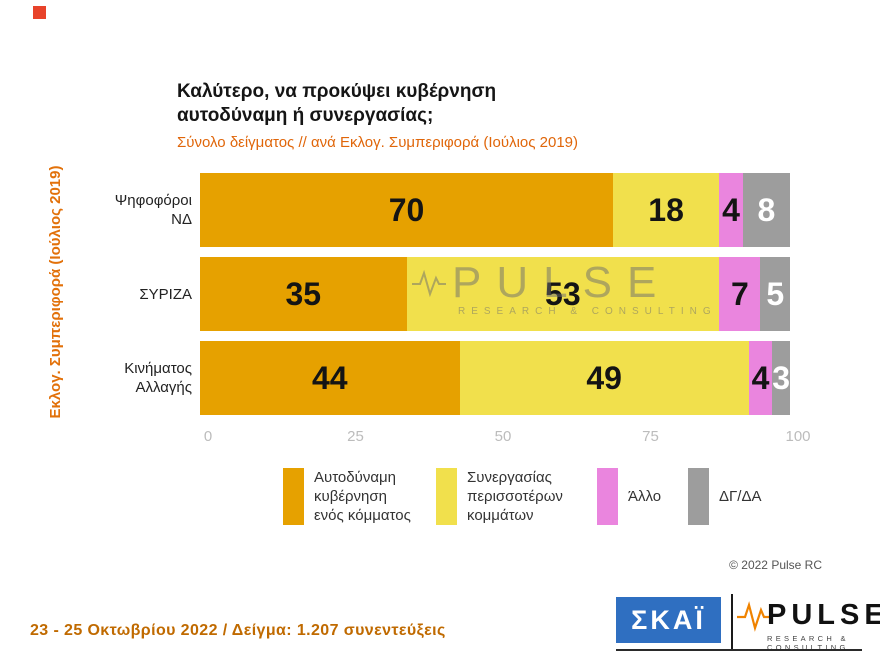 This screenshot has height=660, width=880. Describe the element at coordinates (740, 496) in the screenshot. I see `legend-label: ΔΓ/ΔΑ` at that location.